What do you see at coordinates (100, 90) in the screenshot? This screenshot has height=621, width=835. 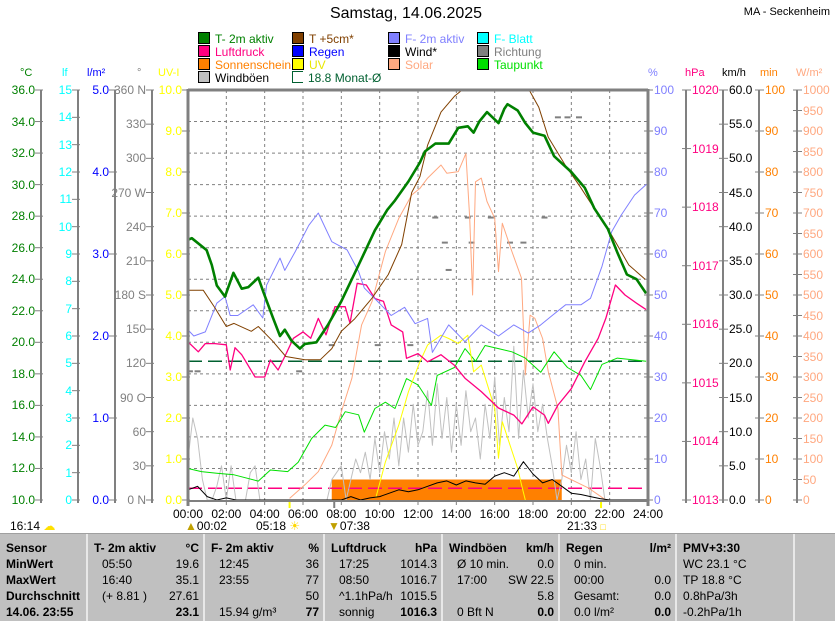 I see `axis-tick-label-rain: 5.0` at bounding box center [100, 90].